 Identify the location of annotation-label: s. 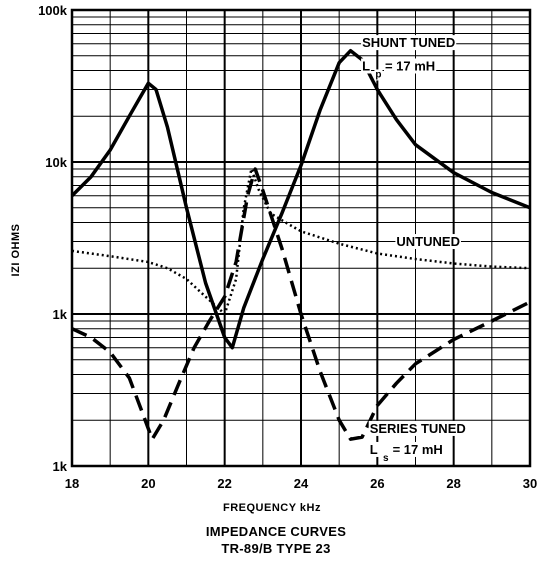
(386, 458).